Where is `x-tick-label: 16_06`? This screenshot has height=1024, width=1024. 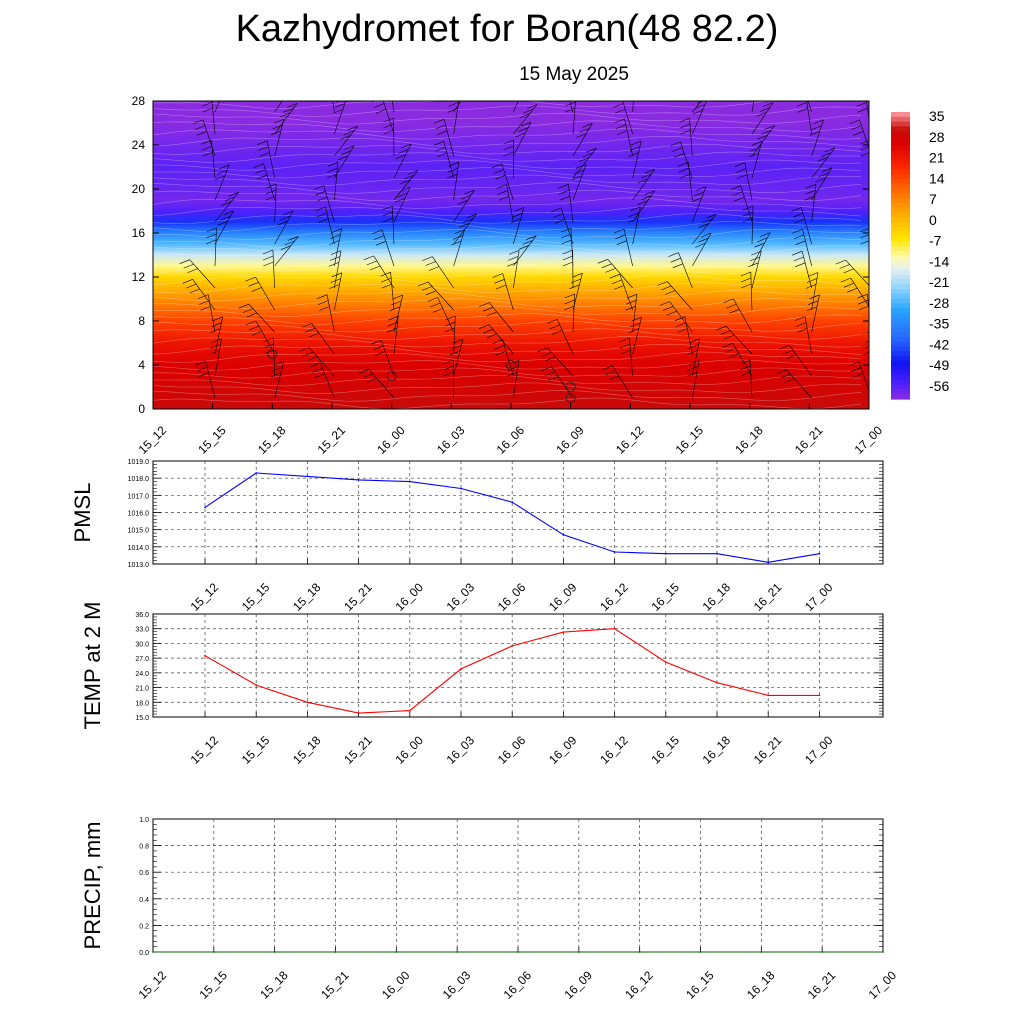 x-tick-label: 16_06 is located at coordinates (512, 597).